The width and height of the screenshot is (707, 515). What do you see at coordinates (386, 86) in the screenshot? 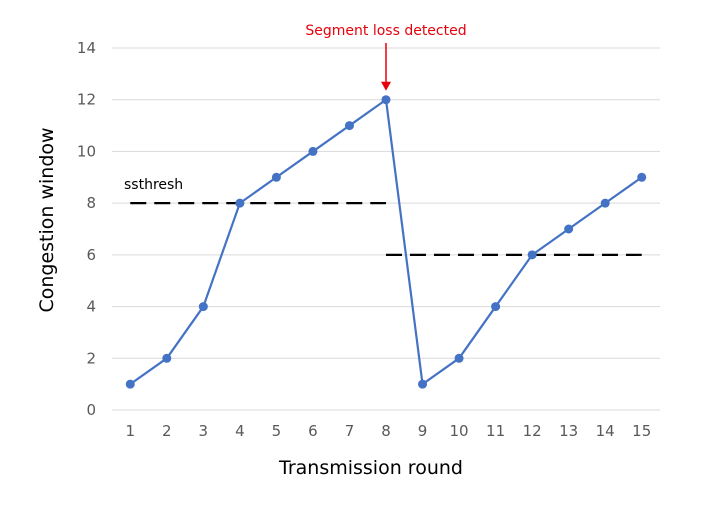
I see `annotation-arrow-head` at bounding box center [386, 86].